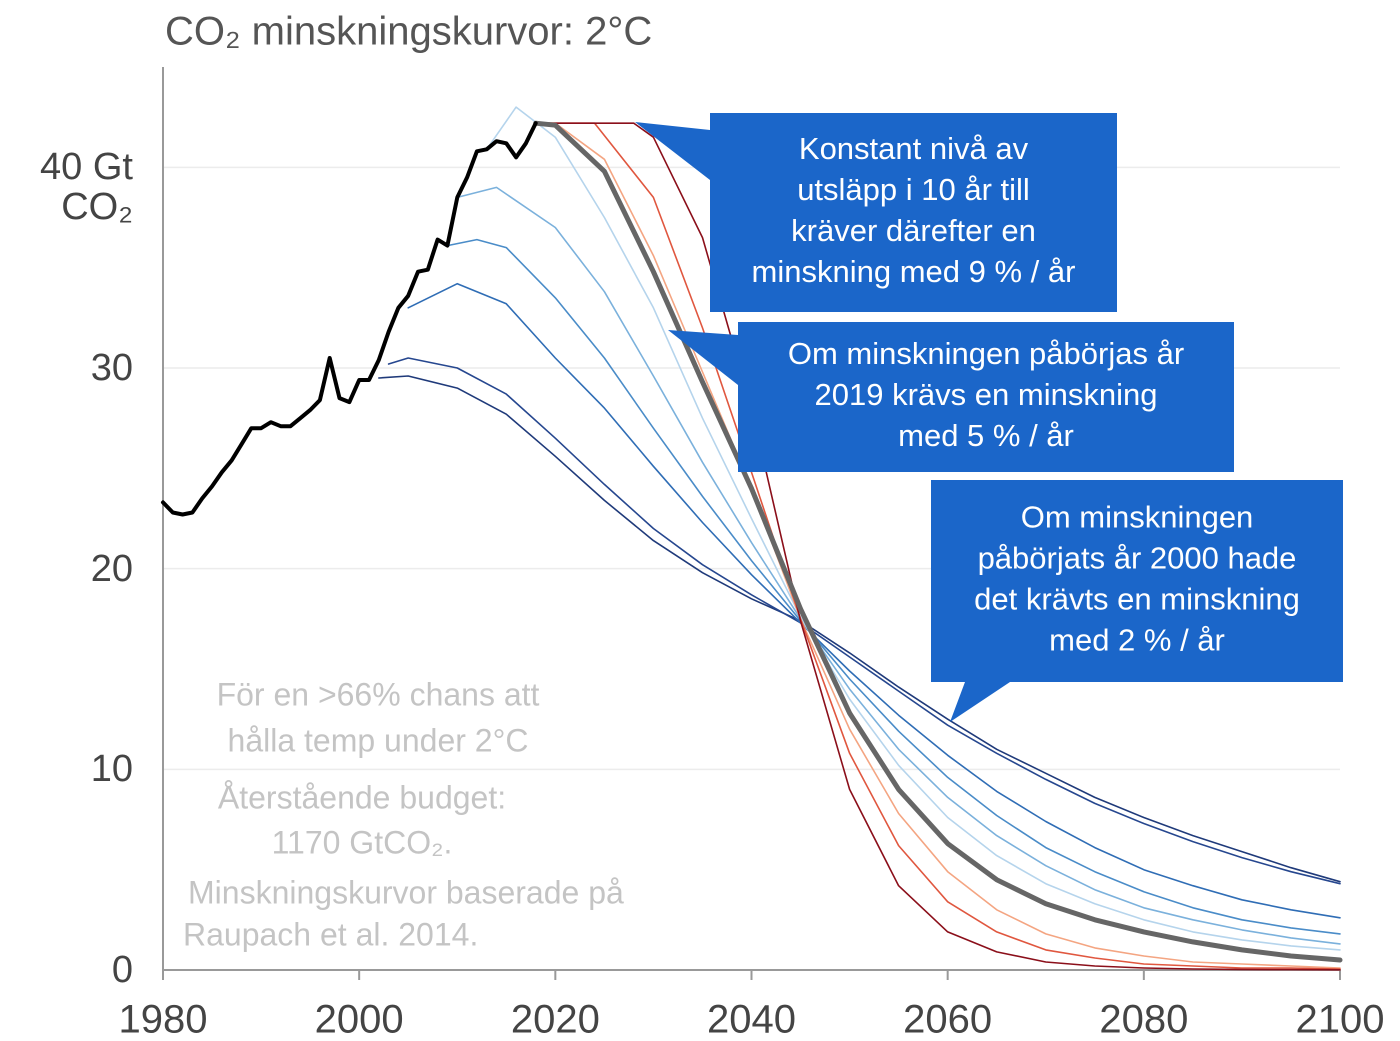 This screenshot has width=1400, height=1041. I want to click on x-tick-label: 2000, so click(359, 1019).